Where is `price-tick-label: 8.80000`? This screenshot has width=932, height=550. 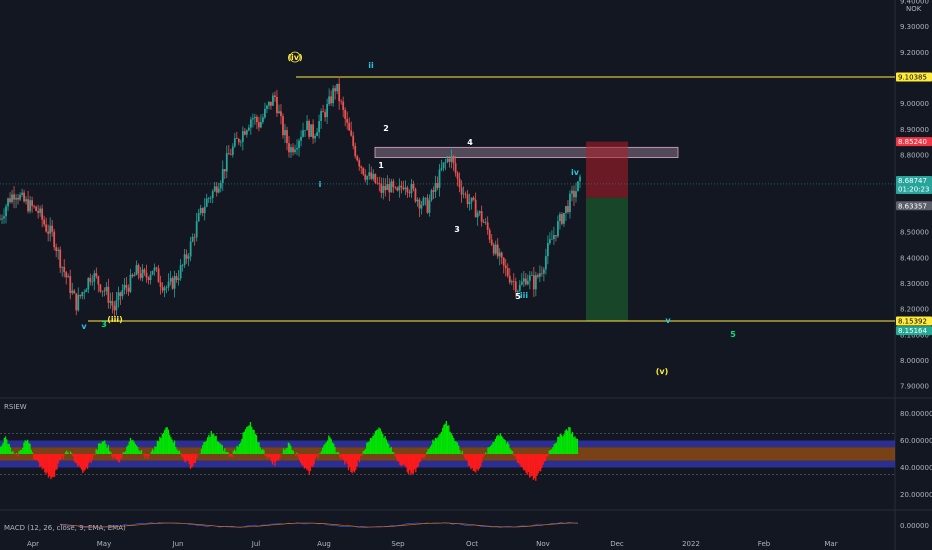
price-tick-label: 8.80000 is located at coordinates (914, 156).